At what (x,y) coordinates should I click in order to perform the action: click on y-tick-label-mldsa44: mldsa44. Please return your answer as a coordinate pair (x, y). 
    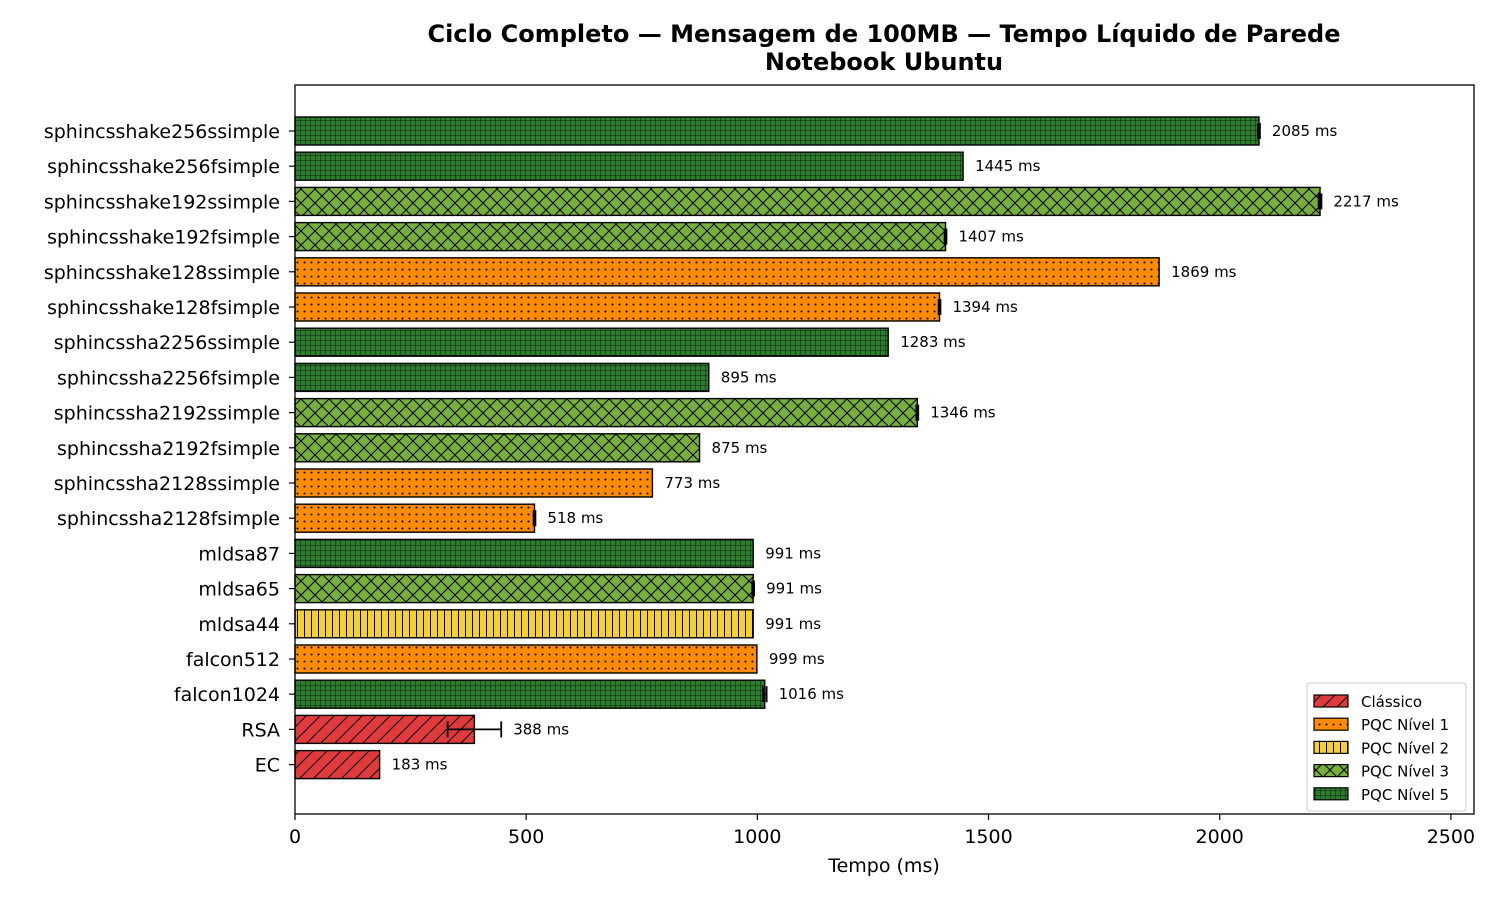
    Looking at the image, I should click on (239, 625).